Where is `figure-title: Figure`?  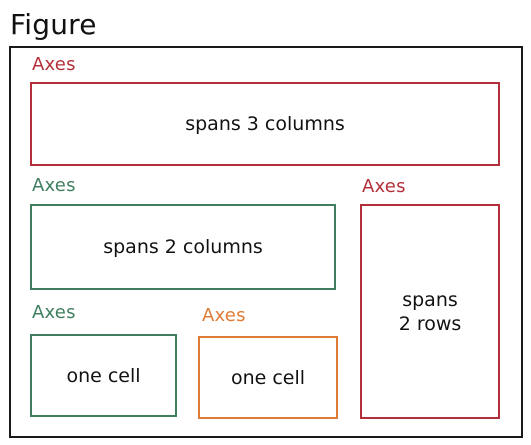
figure-title: Figure is located at coordinates (53, 24).